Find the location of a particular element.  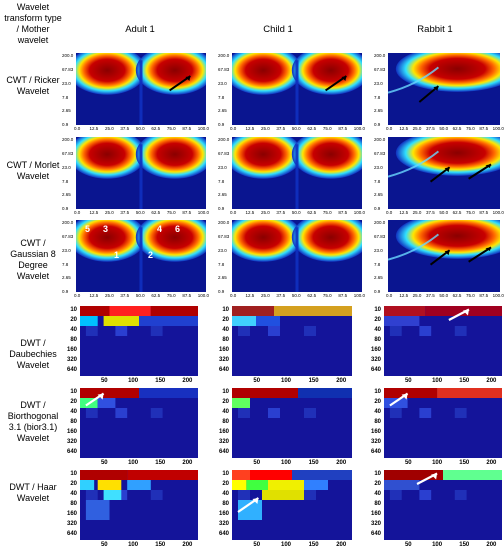

column-header-rabbit: Rabbit 1 is located at coordinates (435, 29).